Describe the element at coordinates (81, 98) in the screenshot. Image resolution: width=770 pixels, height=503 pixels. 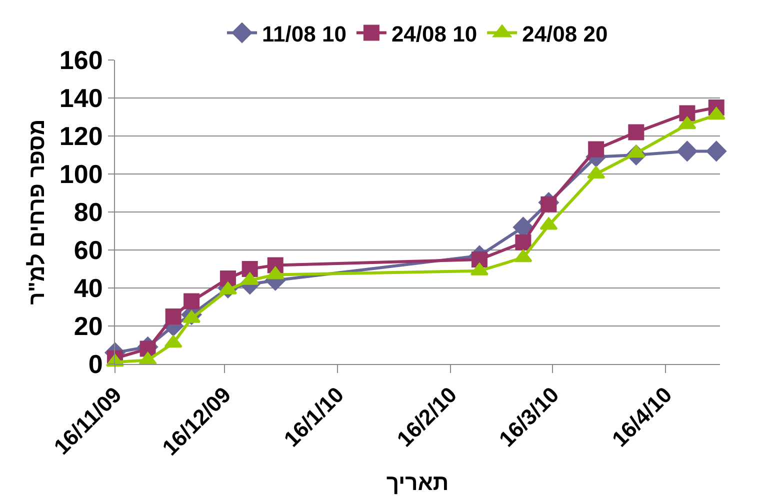
I see `y-tick-label: 140` at that location.